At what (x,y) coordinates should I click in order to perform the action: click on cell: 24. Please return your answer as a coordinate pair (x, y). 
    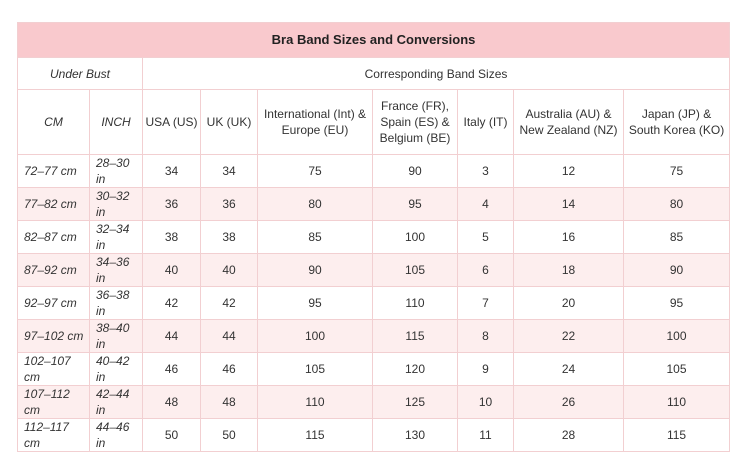
    Looking at the image, I should click on (568, 369).